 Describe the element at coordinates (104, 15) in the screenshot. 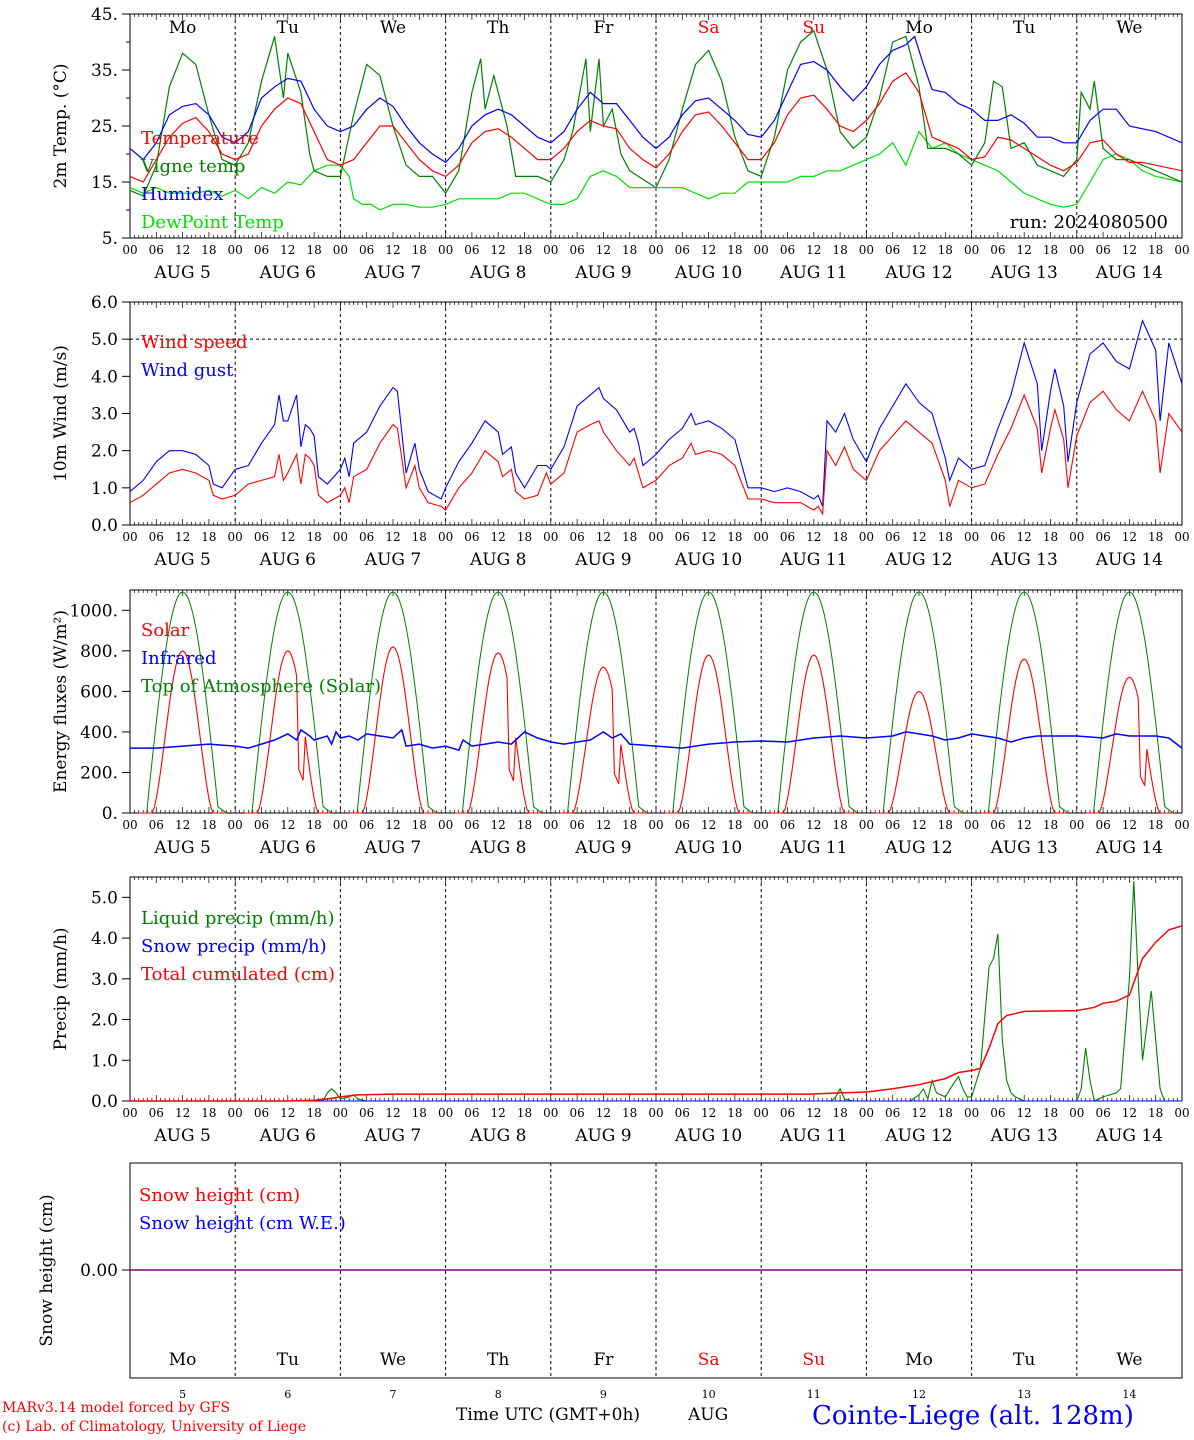

I see `y-tick-label: 45.` at that location.